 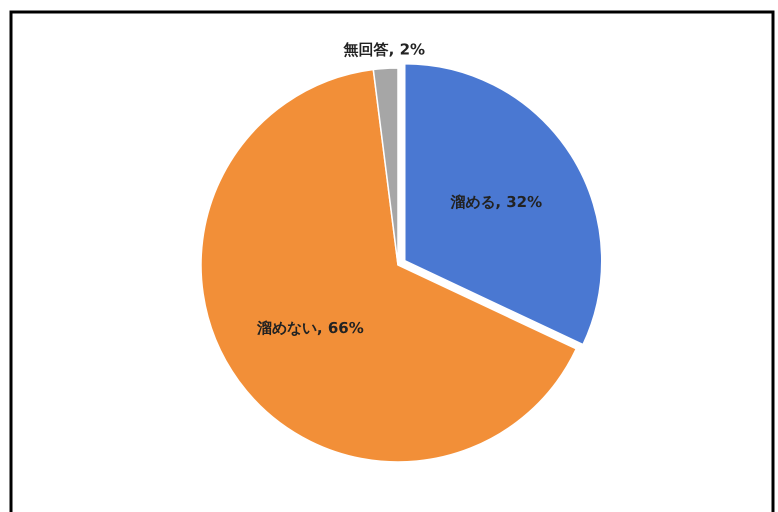 What do you see at coordinates (310, 327) in the screenshot?
I see `slice-label: 溜めない, 66%` at bounding box center [310, 327].